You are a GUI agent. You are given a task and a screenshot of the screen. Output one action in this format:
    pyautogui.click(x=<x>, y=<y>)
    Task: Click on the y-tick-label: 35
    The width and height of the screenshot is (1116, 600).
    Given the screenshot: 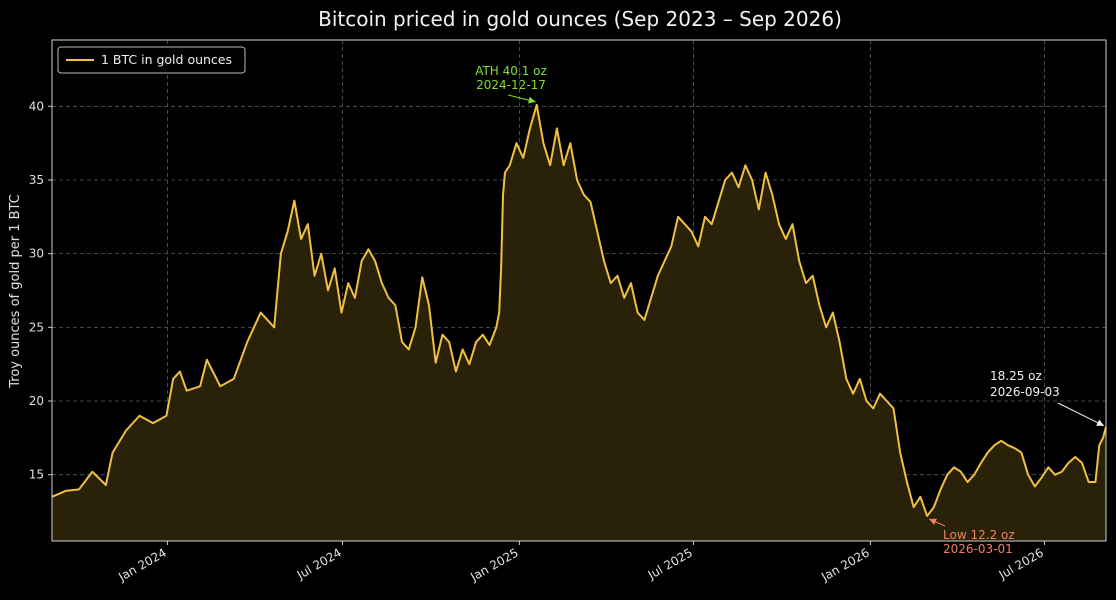 What is the action you would take?
    pyautogui.click(x=36, y=180)
    